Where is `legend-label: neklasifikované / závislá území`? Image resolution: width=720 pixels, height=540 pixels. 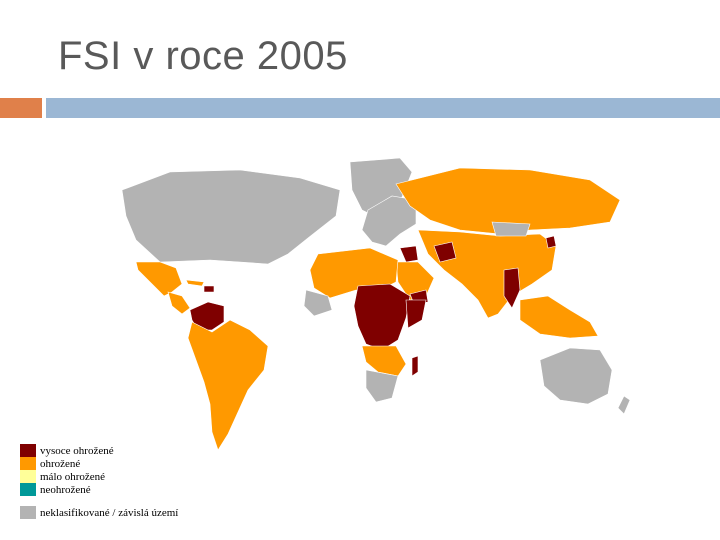 legend-label: neklasifikované / závislá území is located at coordinates (109, 512).